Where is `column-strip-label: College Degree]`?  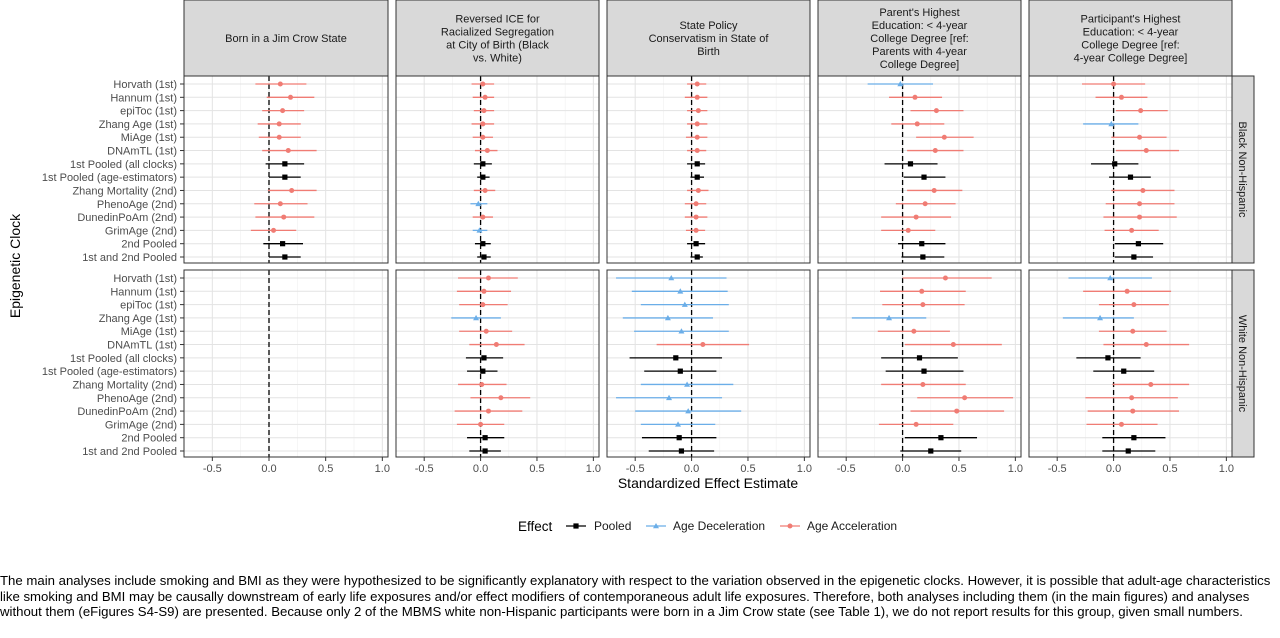 column-strip-label: College Degree] is located at coordinates (920, 65).